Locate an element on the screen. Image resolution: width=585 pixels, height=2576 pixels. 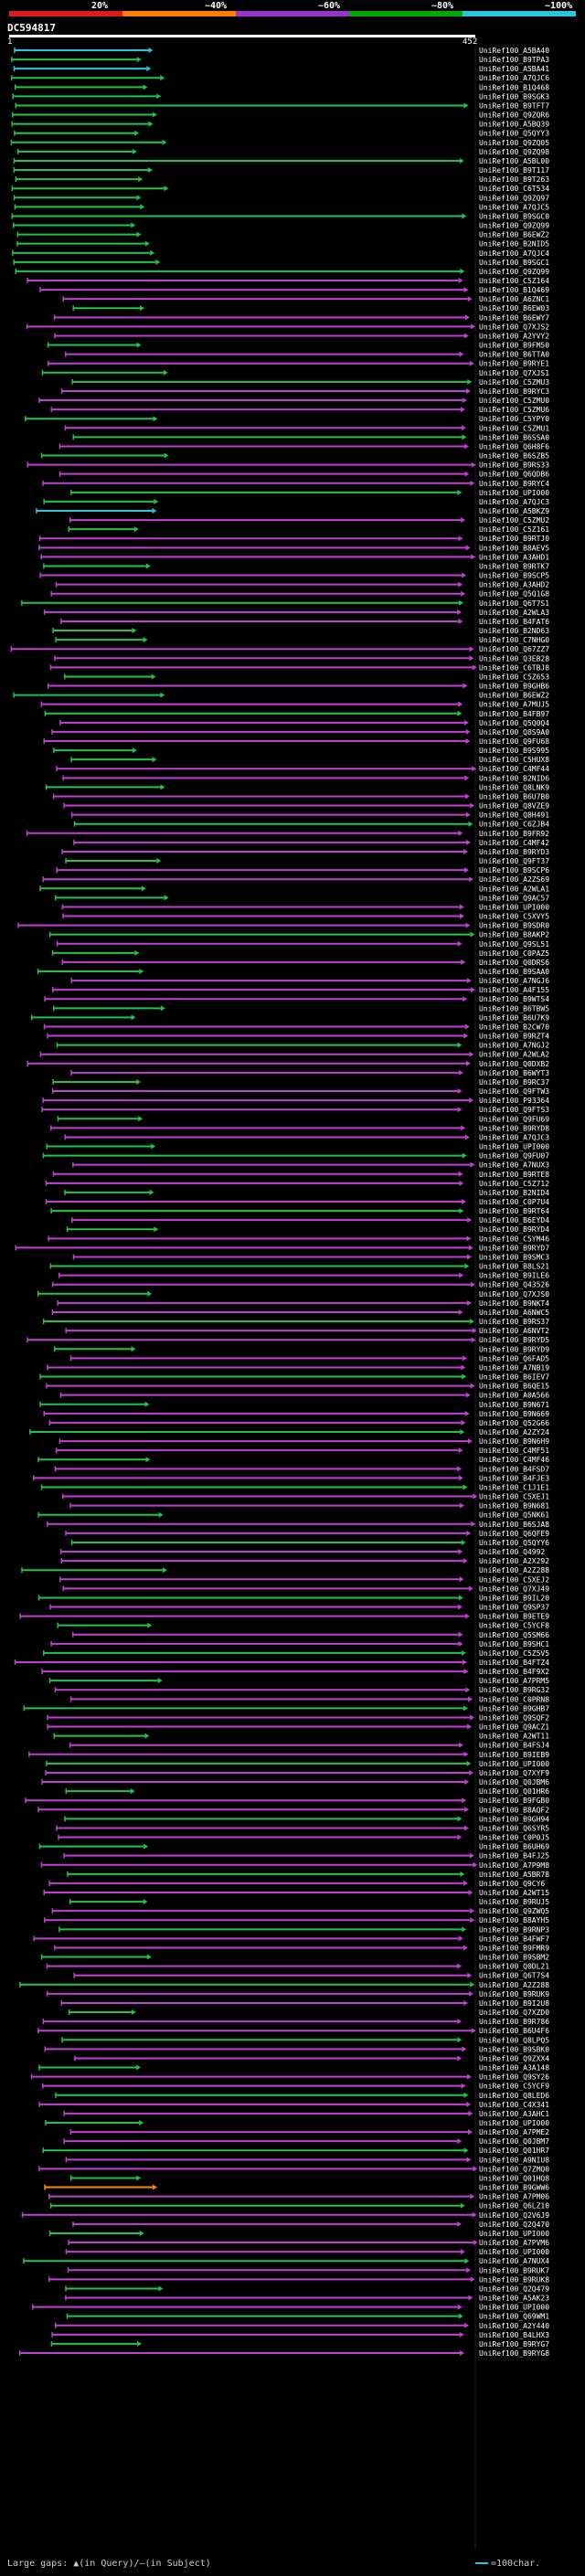
hit-label: UniRef100_C7NHG0 is located at coordinates (514, 640).